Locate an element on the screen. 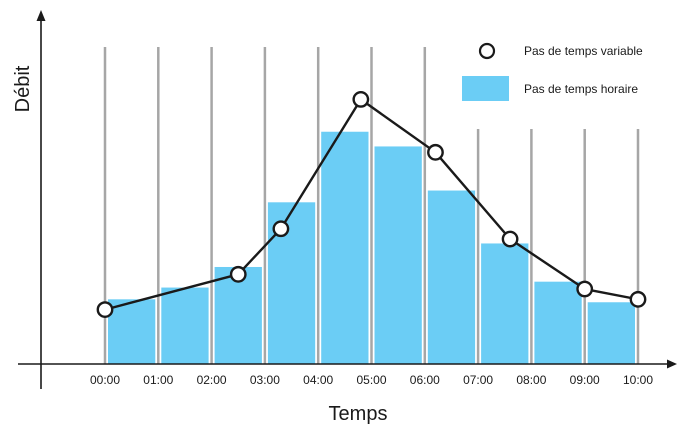 This screenshot has height=434, width=681. x-tick-label: 09:00 is located at coordinates (585, 380).